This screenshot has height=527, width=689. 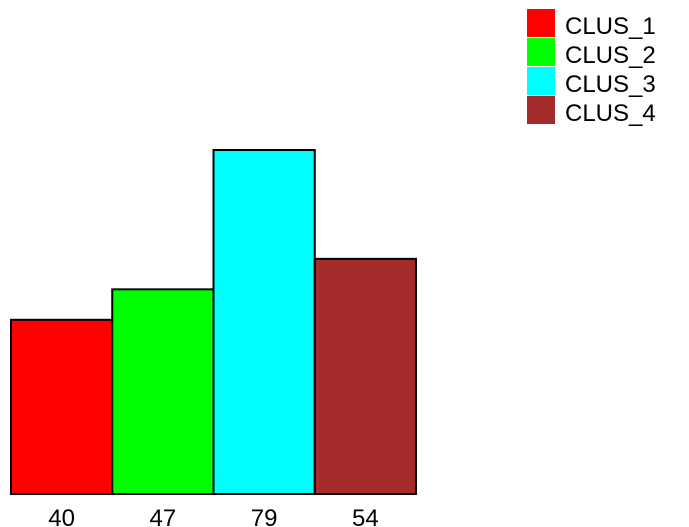 What do you see at coordinates (264, 516) in the screenshot?
I see `bar-value-label: 79` at bounding box center [264, 516].